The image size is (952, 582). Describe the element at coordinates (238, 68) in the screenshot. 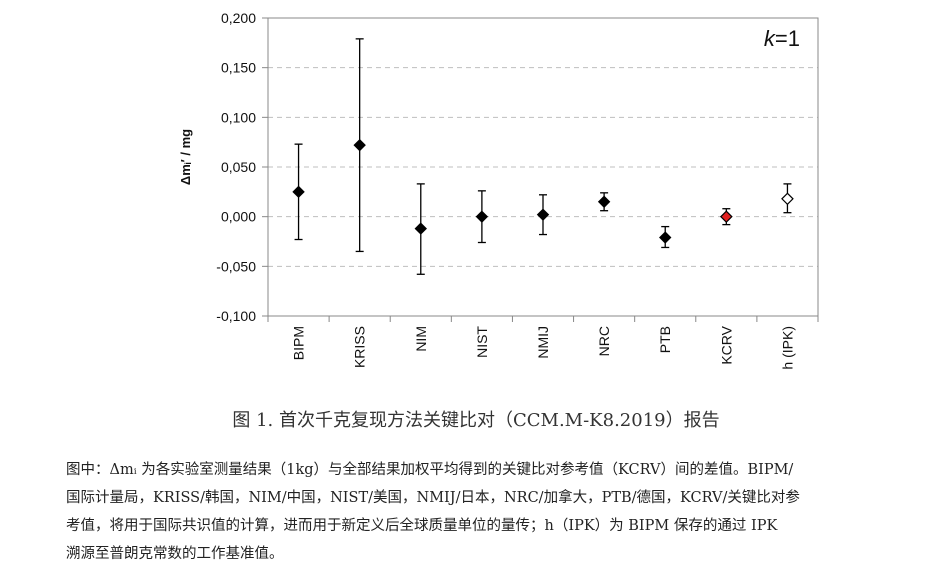

I see `y-tick-label: 0,150` at that location.